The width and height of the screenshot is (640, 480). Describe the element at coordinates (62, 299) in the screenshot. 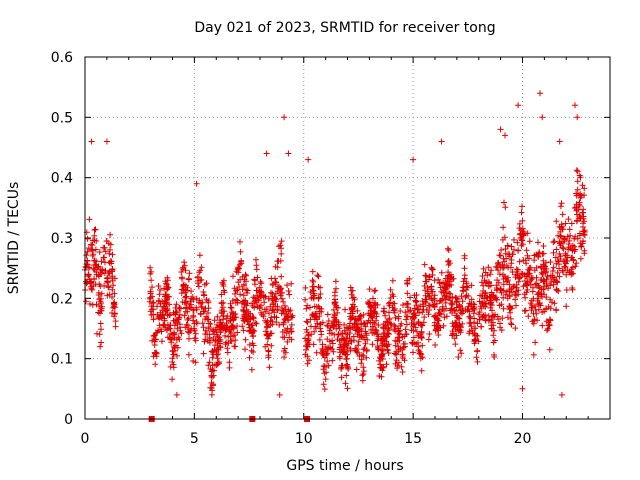

I see `y-tick-label: 0.2` at that location.